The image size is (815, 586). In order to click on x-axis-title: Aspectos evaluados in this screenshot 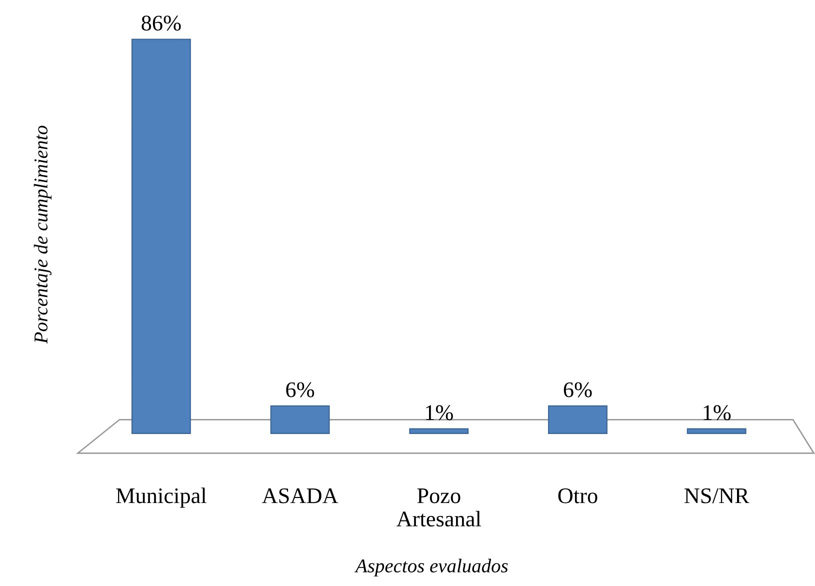, I will do `click(431, 567)`.